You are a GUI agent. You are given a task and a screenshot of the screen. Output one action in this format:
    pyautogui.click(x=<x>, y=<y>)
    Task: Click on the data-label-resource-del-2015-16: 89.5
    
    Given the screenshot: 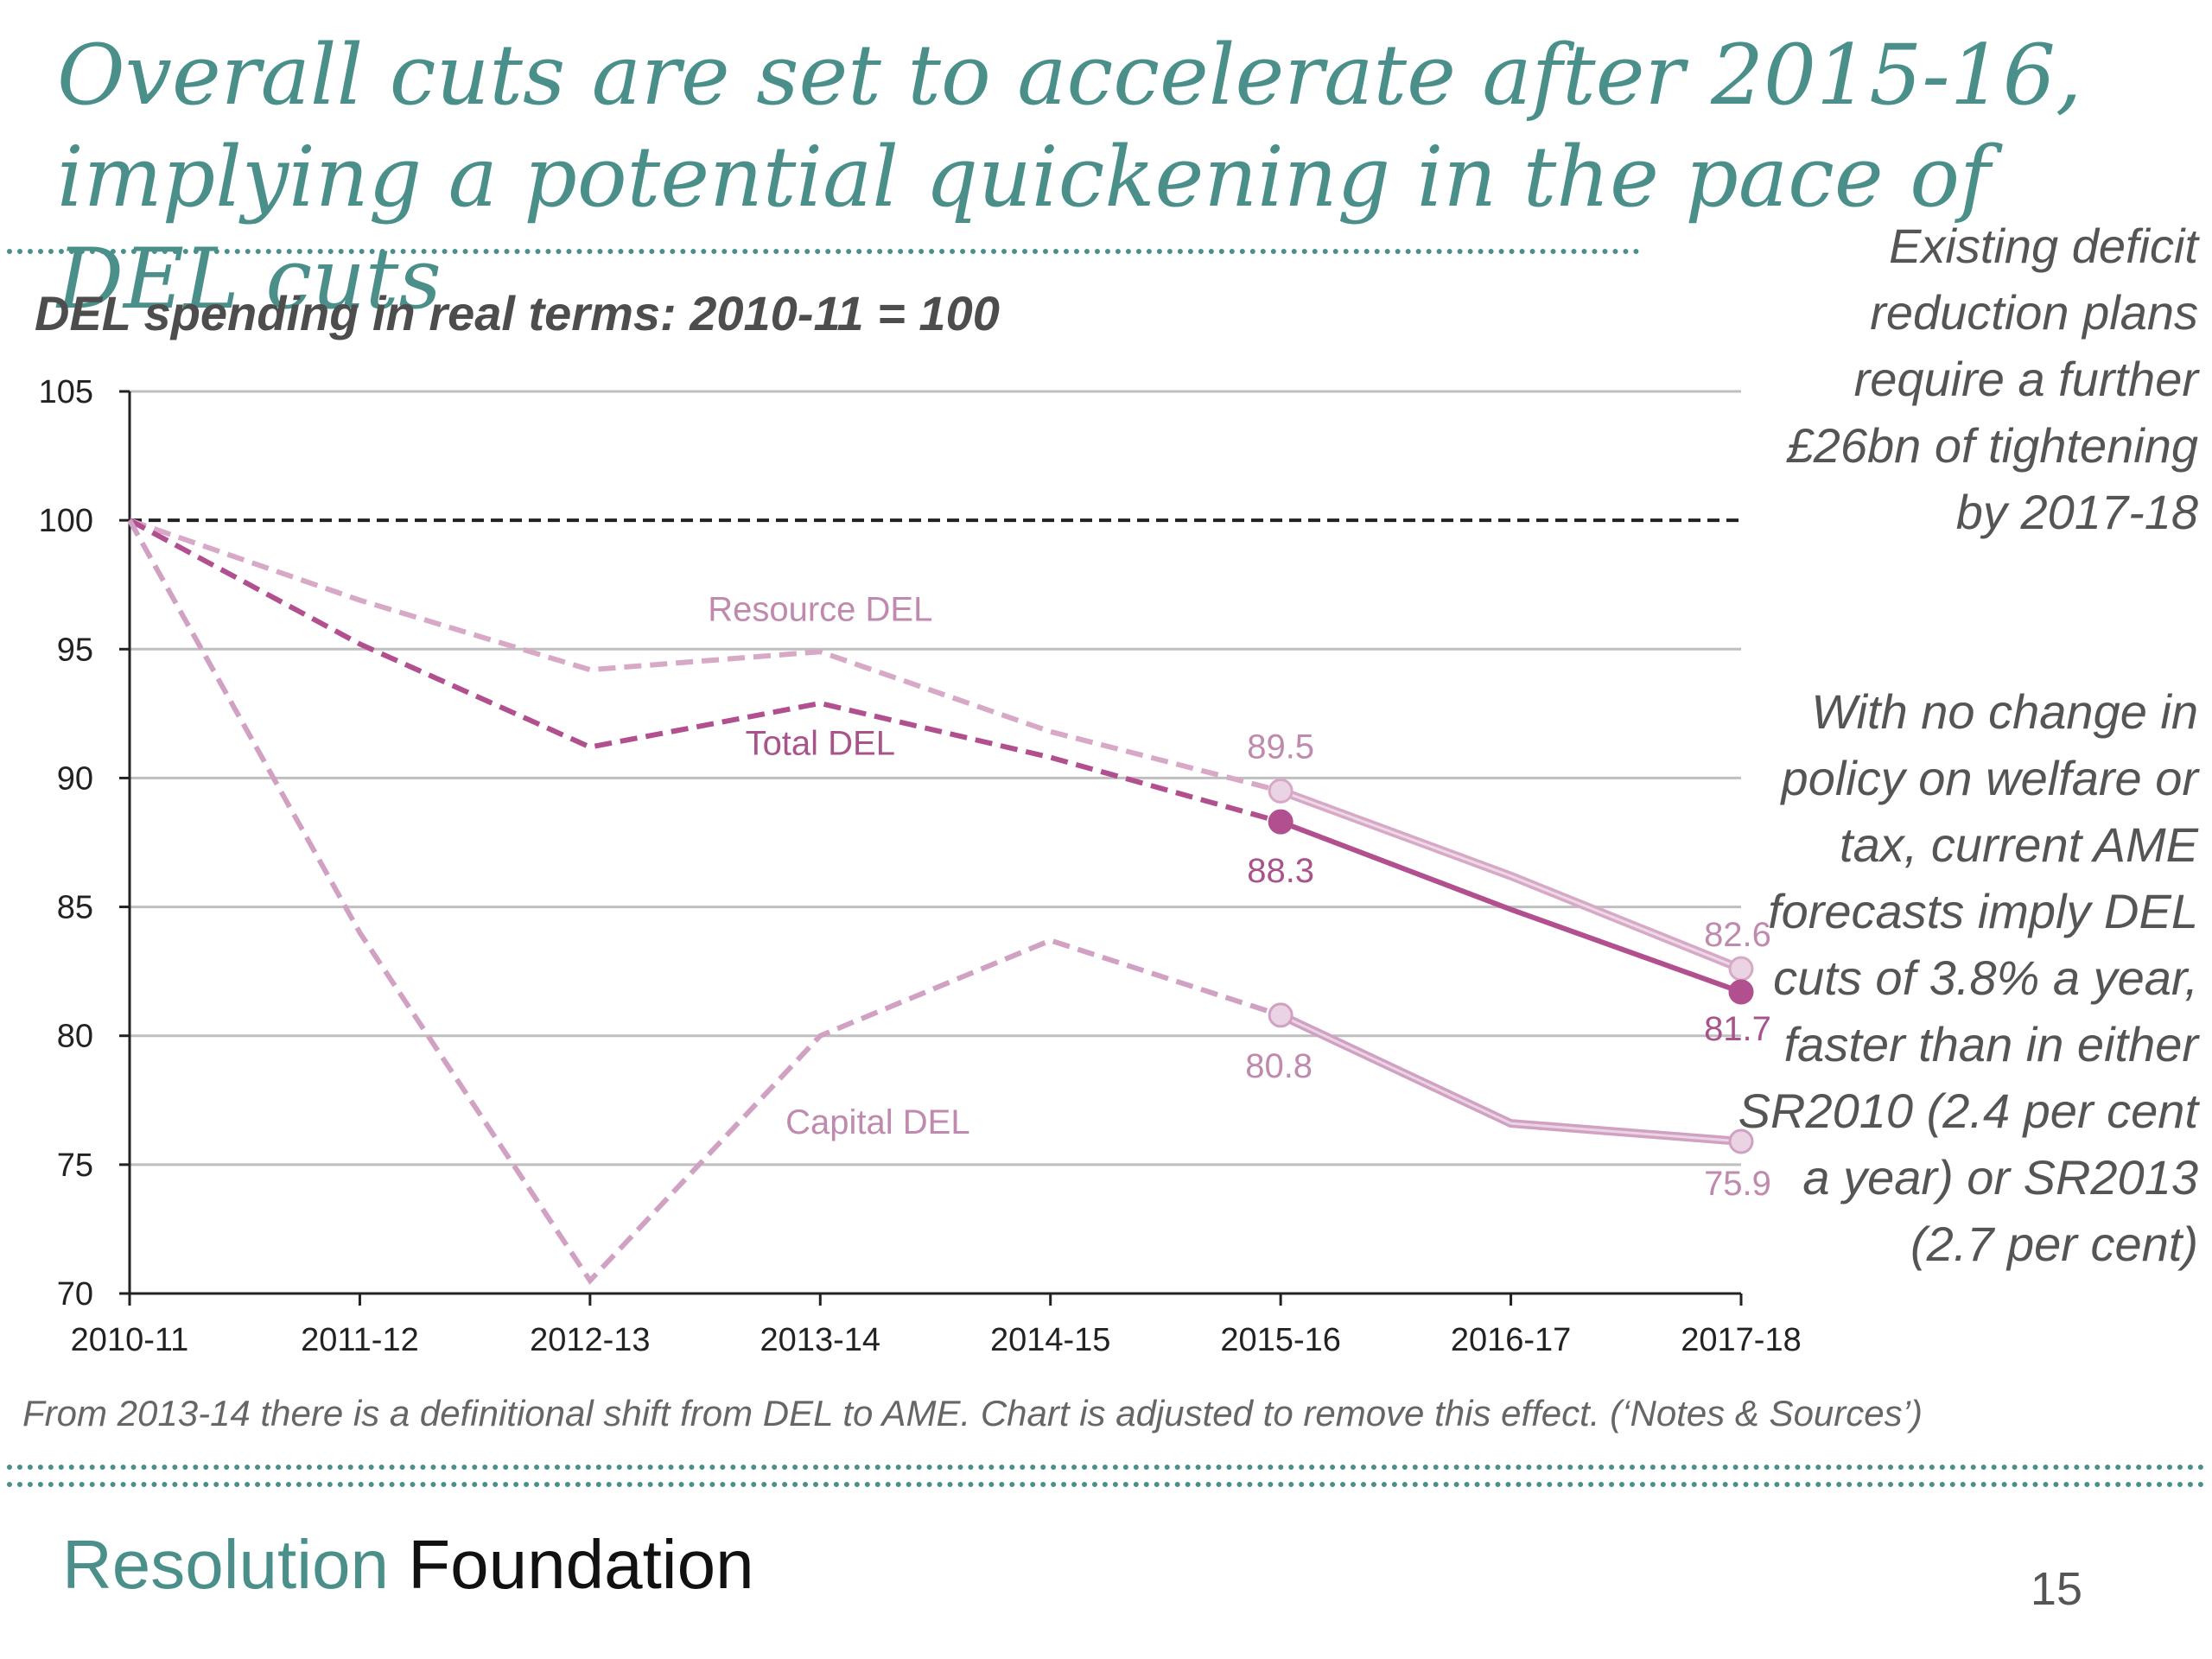 What is the action you would take?
    pyautogui.click(x=1280, y=747)
    